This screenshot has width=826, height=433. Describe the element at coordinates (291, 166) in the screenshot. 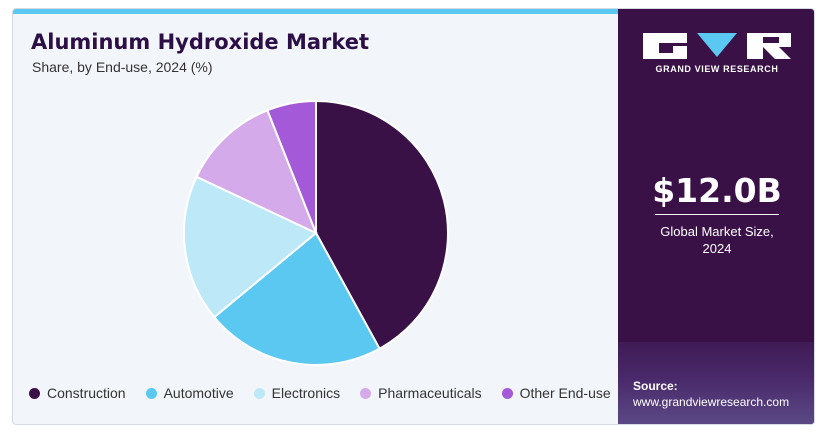

I see `pie-slice-other-end-use` at that location.